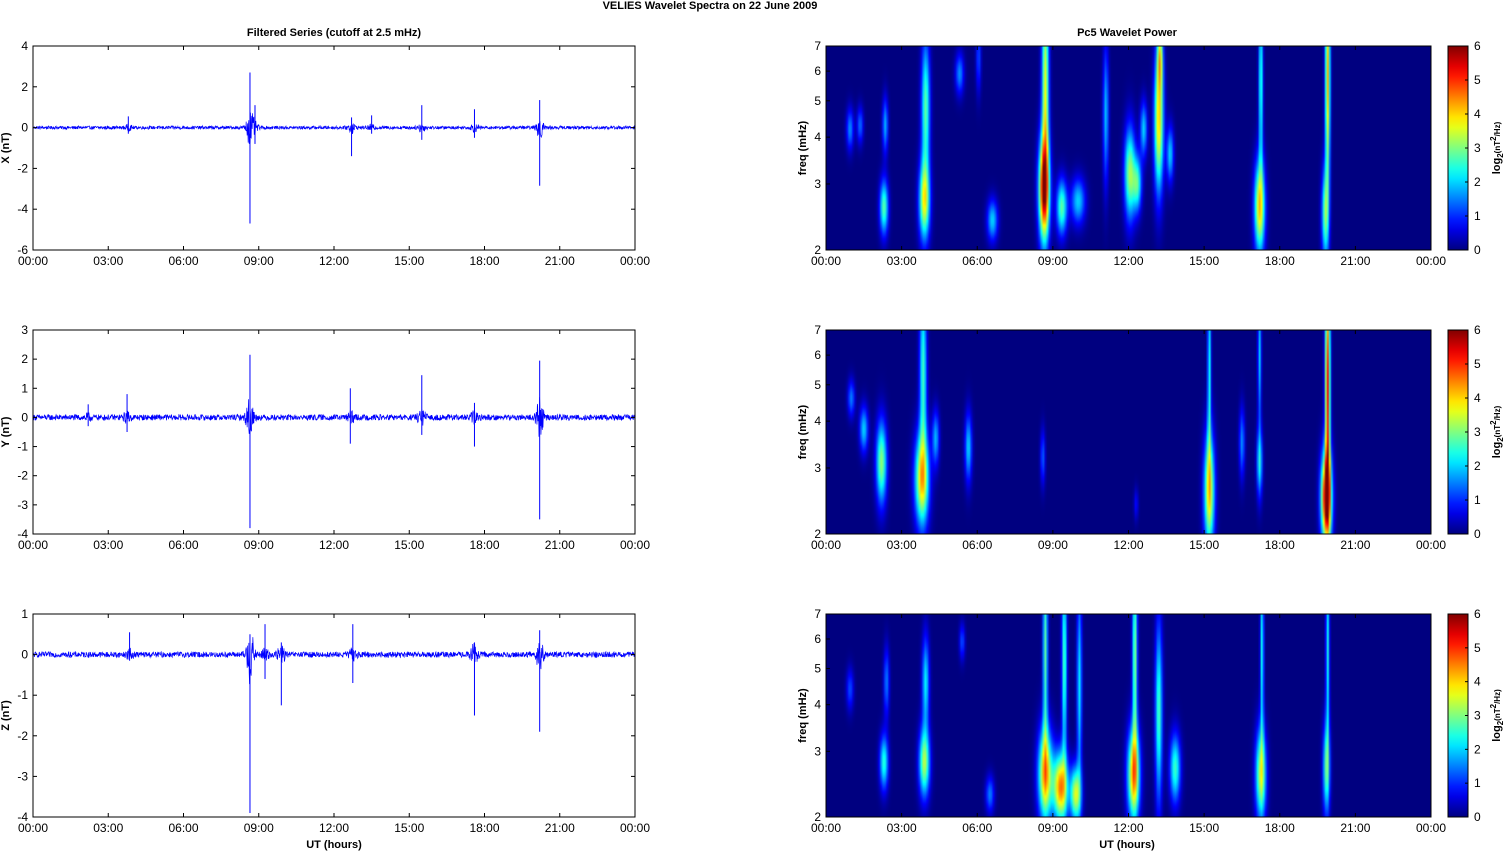 This screenshot has width=1511, height=851. I want to click on series-y-ytick-label: 1, so click(24, 388).